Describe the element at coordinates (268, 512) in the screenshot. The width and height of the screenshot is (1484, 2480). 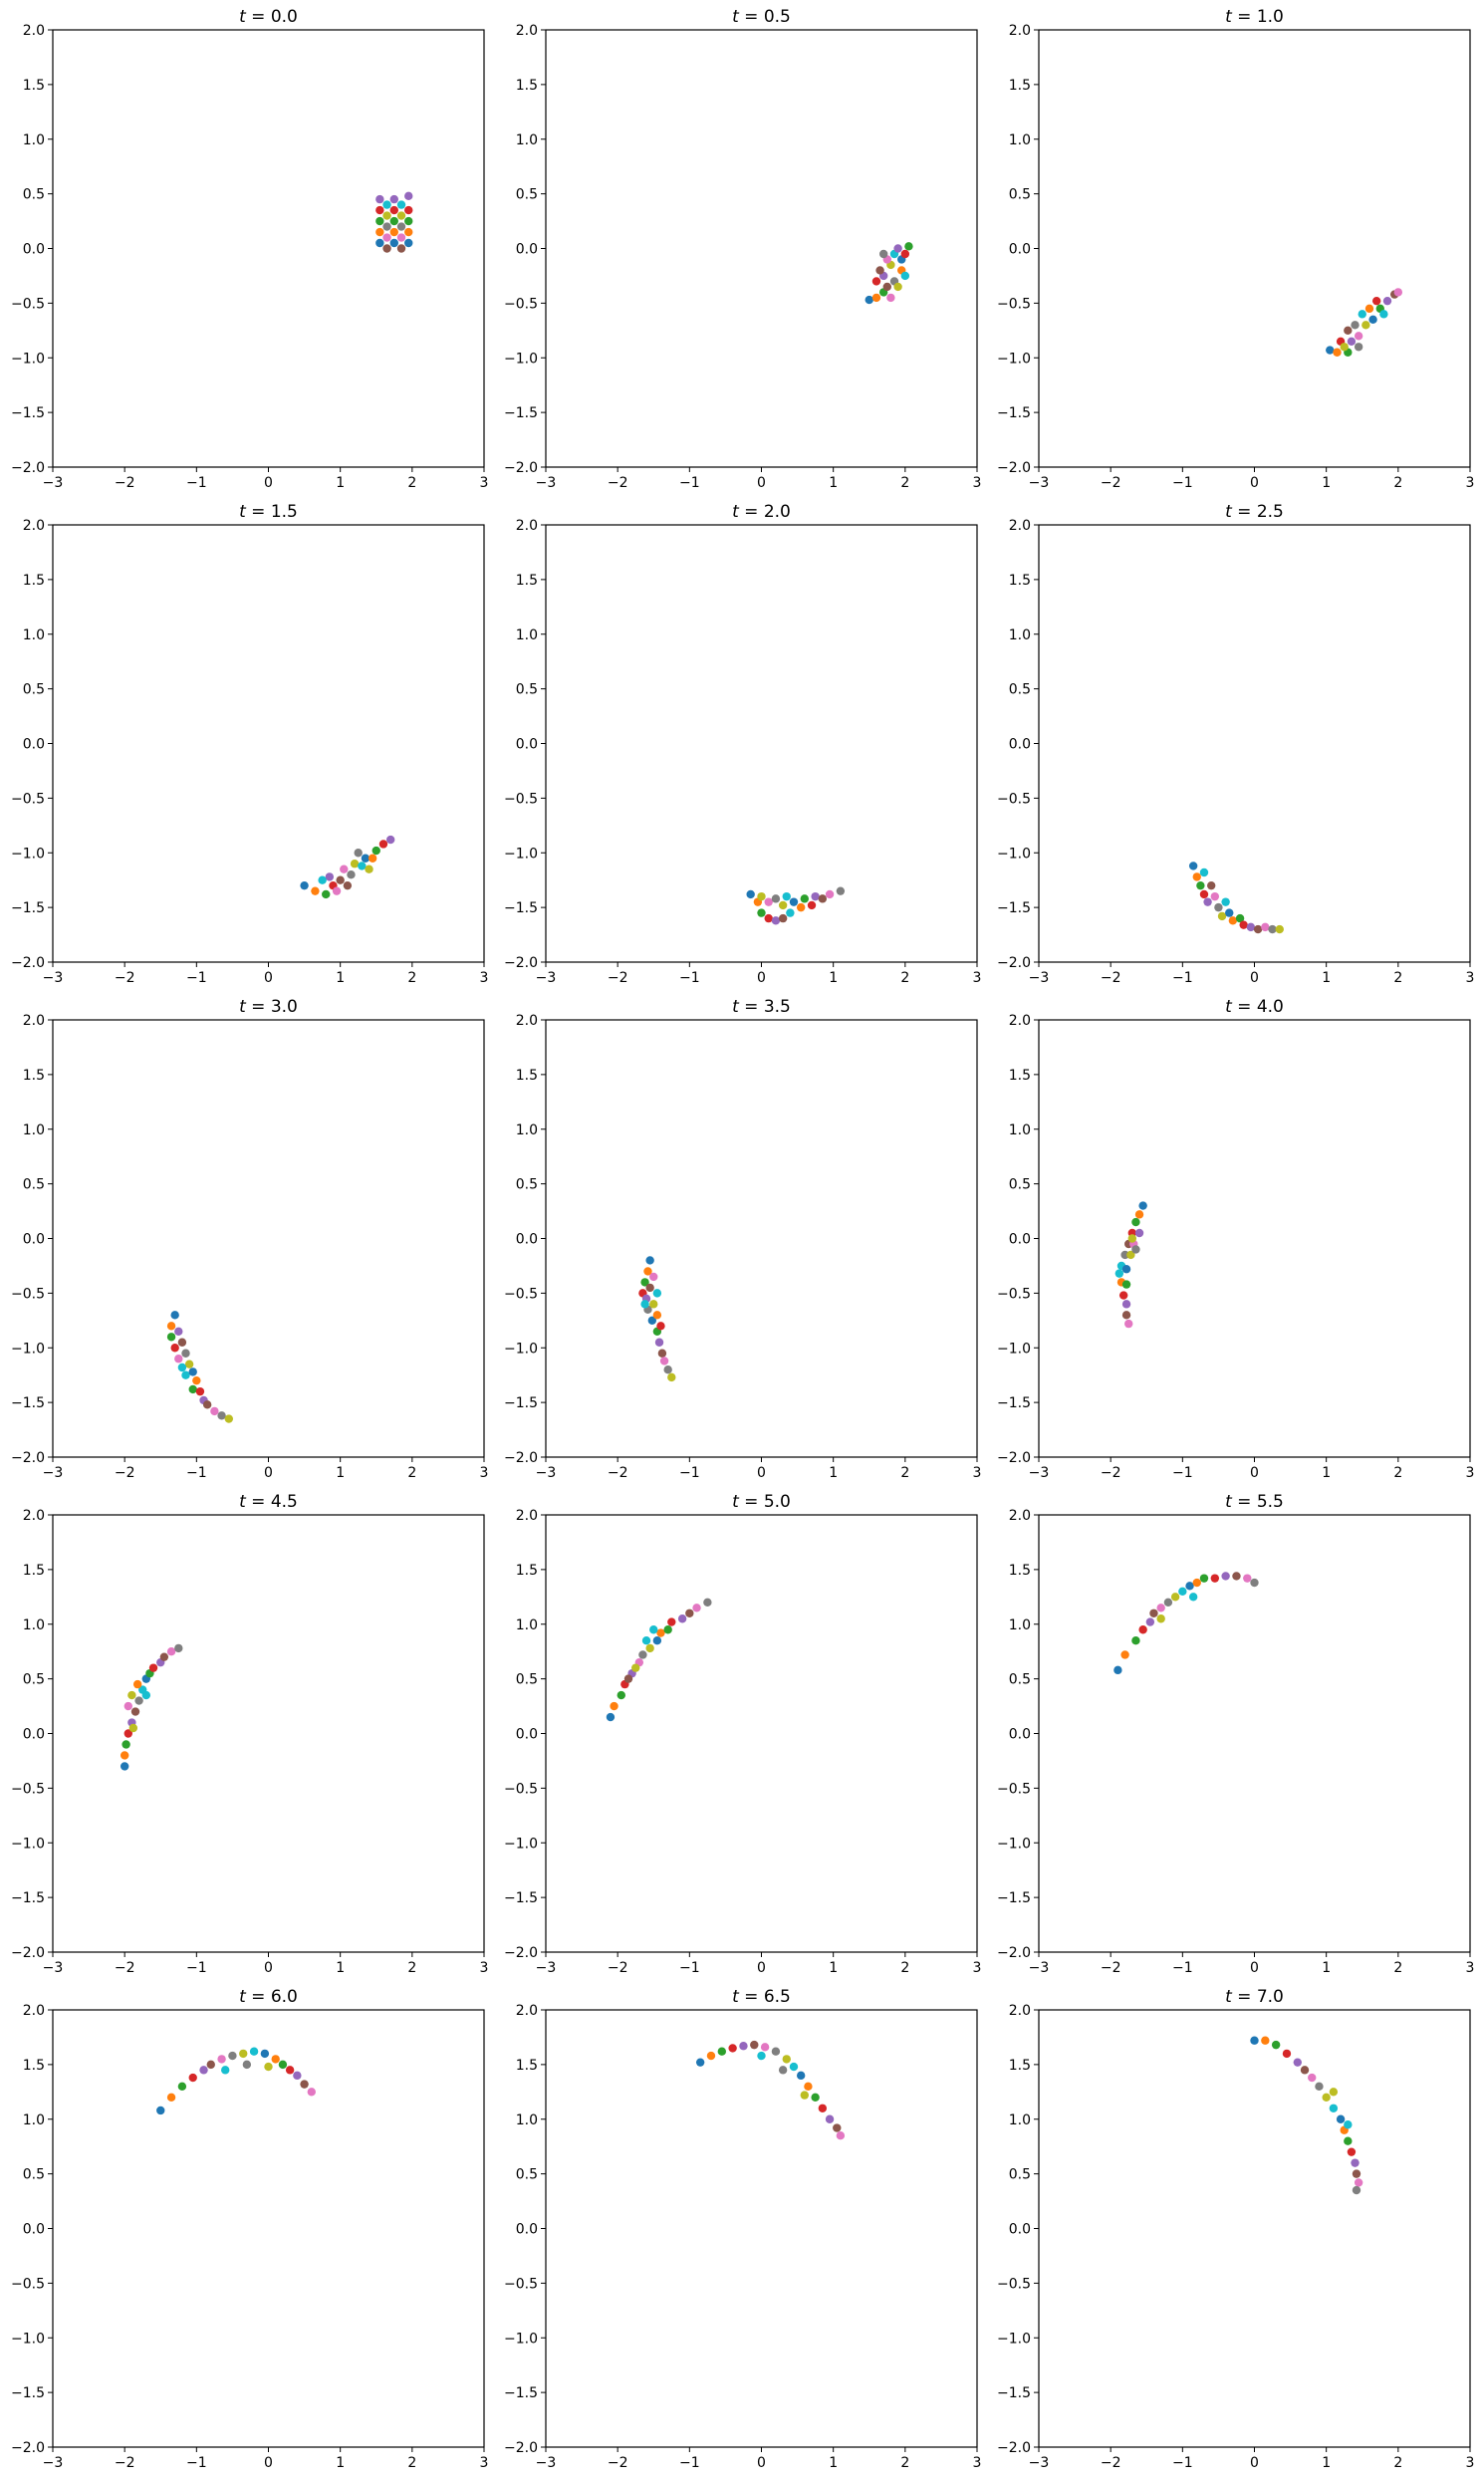
I see `subplot-title: t = 1.5` at that location.